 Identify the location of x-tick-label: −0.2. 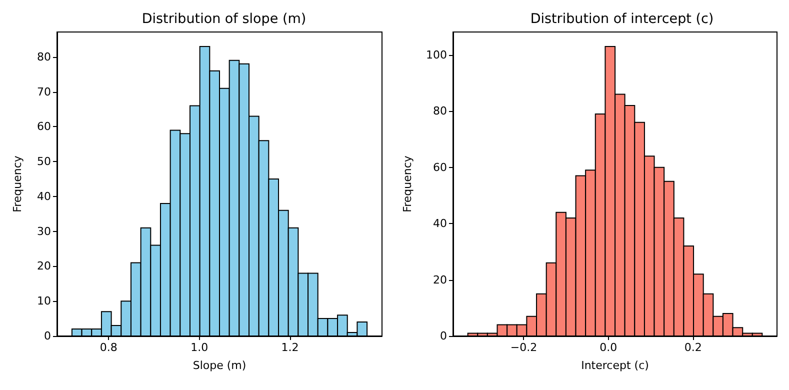
(524, 347).